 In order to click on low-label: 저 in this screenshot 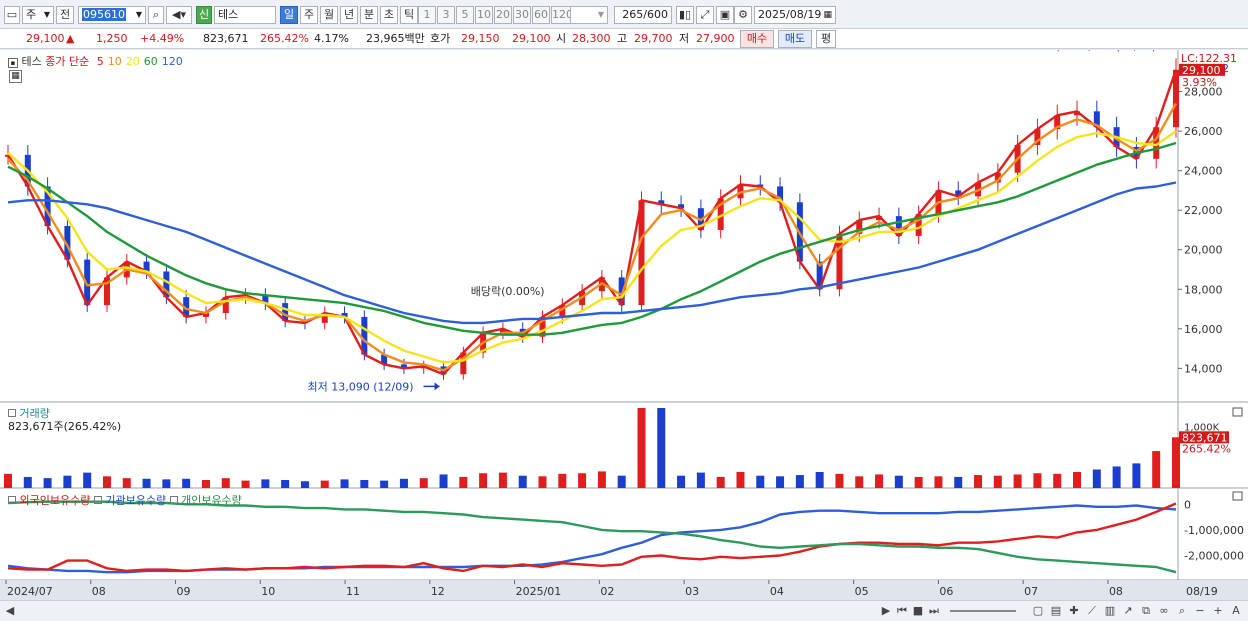, I will do `click(684, 38)`.